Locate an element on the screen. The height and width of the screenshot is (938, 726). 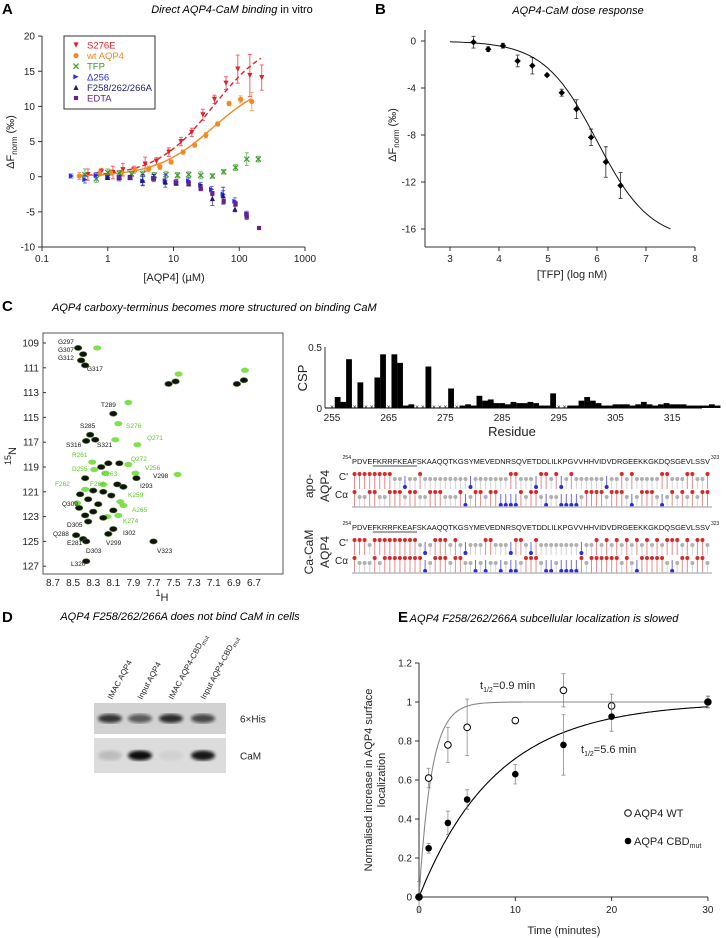
y-tick-label: 0 is located at coordinates (413, 42).